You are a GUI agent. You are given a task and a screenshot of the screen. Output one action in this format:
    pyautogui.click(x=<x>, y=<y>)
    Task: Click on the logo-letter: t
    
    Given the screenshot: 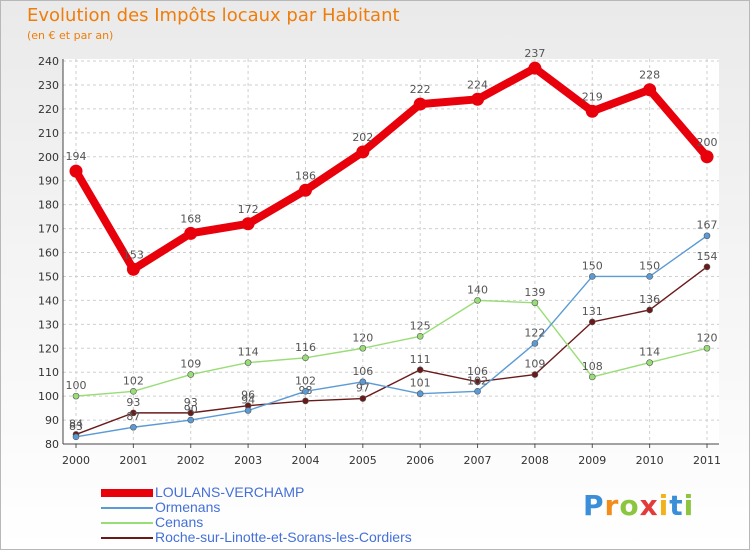 What is the action you would take?
    pyautogui.click(x=676, y=505)
    